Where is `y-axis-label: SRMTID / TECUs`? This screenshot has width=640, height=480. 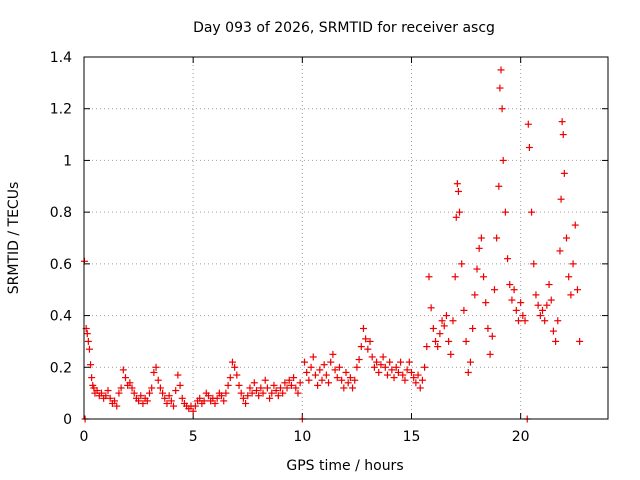 y-axis-label: SRMTID / TECUs is located at coordinates (14, 238).